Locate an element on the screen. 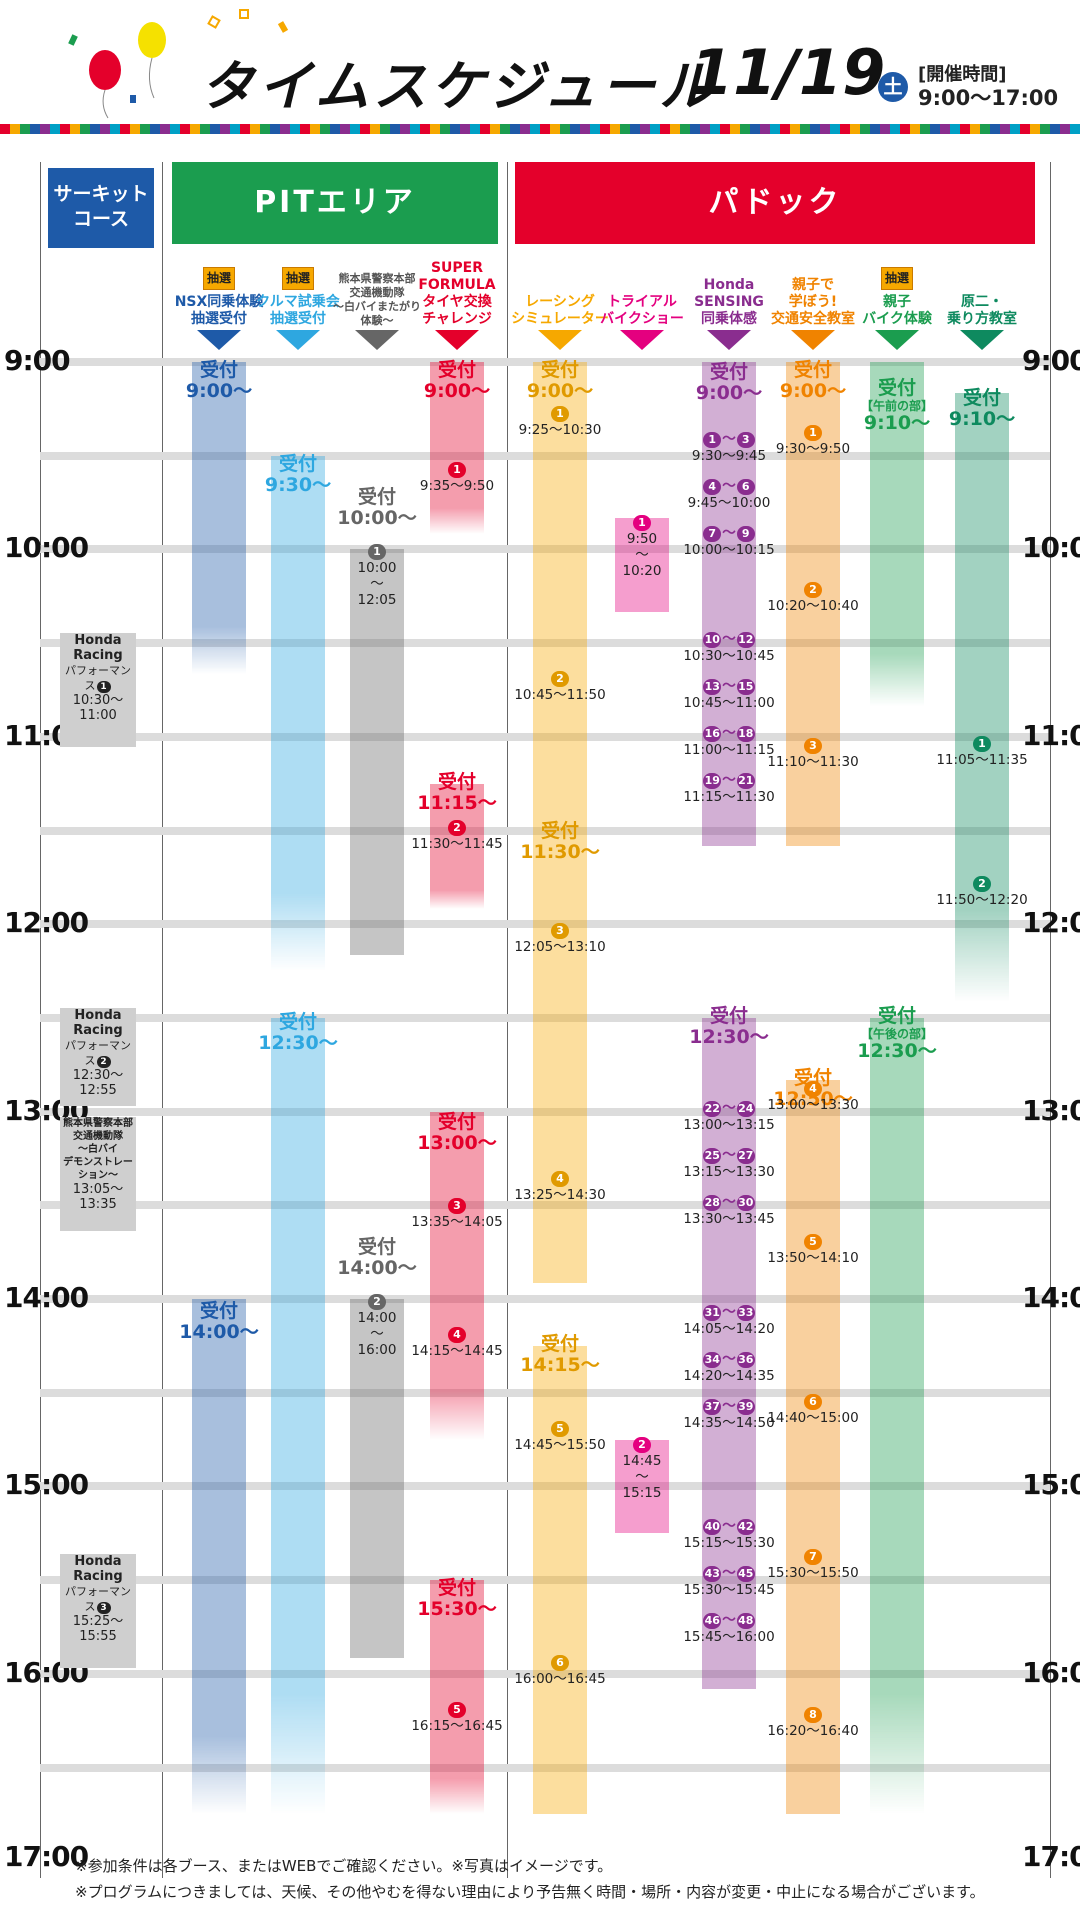 This screenshot has width=1080, height=1920. time-label-right: 13:00 is located at coordinates (1051, 1110).